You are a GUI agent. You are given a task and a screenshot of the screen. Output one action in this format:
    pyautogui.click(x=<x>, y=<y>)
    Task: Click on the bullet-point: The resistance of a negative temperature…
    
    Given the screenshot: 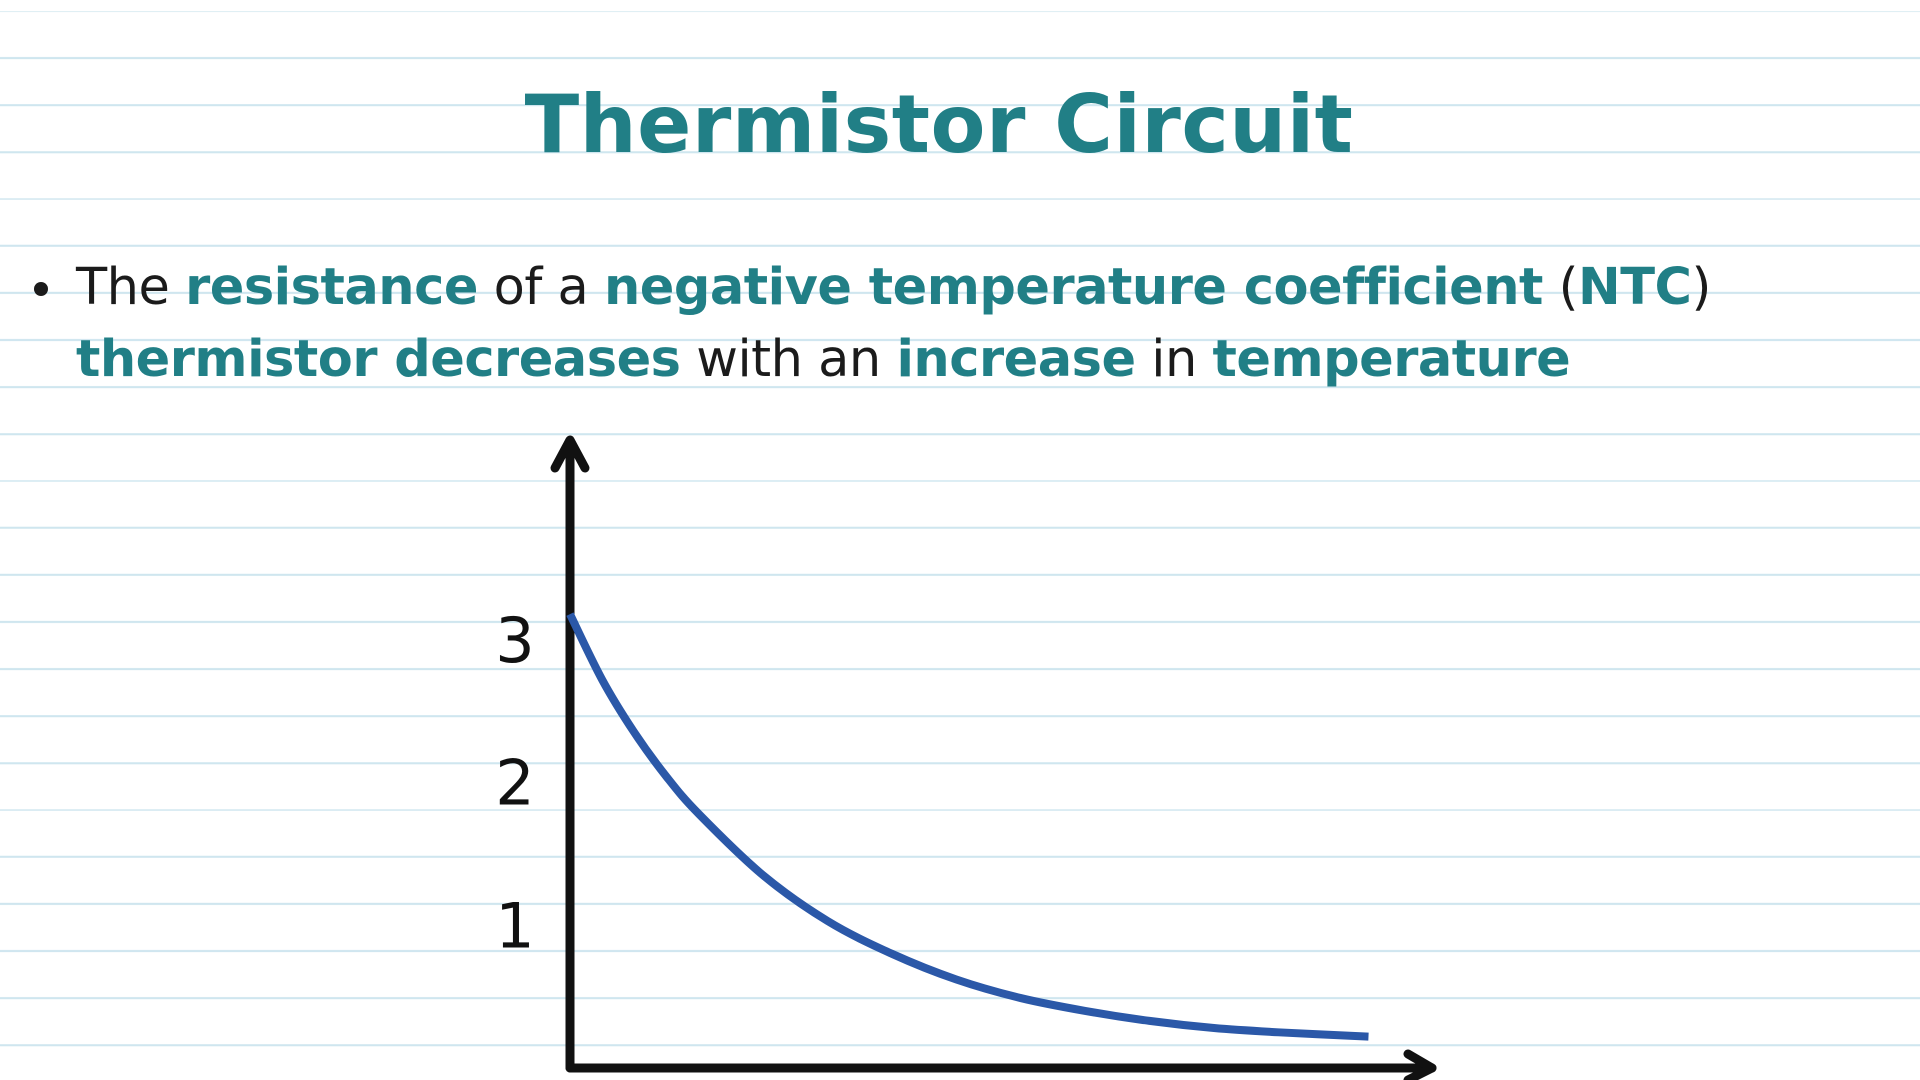 What is the action you would take?
    pyautogui.click(x=958, y=324)
    